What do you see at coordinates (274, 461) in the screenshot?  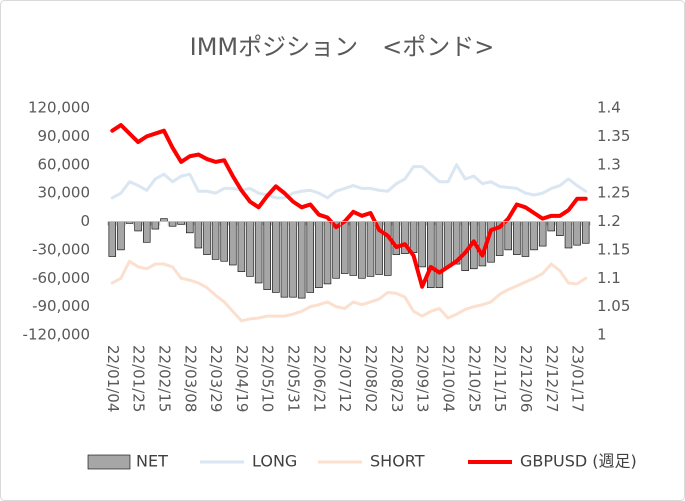 I see `legend-label: LONG` at bounding box center [274, 461].